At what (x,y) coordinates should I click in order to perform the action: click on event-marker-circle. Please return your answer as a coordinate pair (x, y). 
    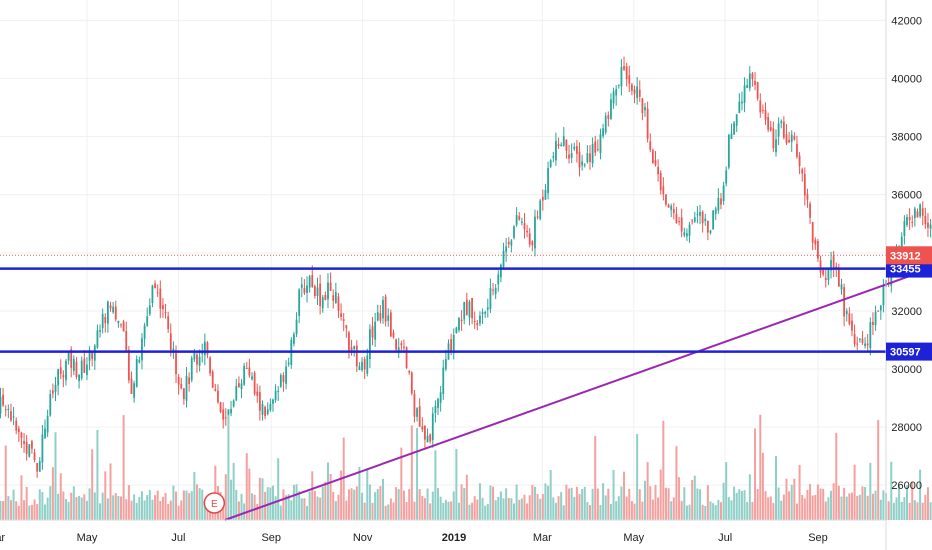
    Looking at the image, I should click on (214, 503).